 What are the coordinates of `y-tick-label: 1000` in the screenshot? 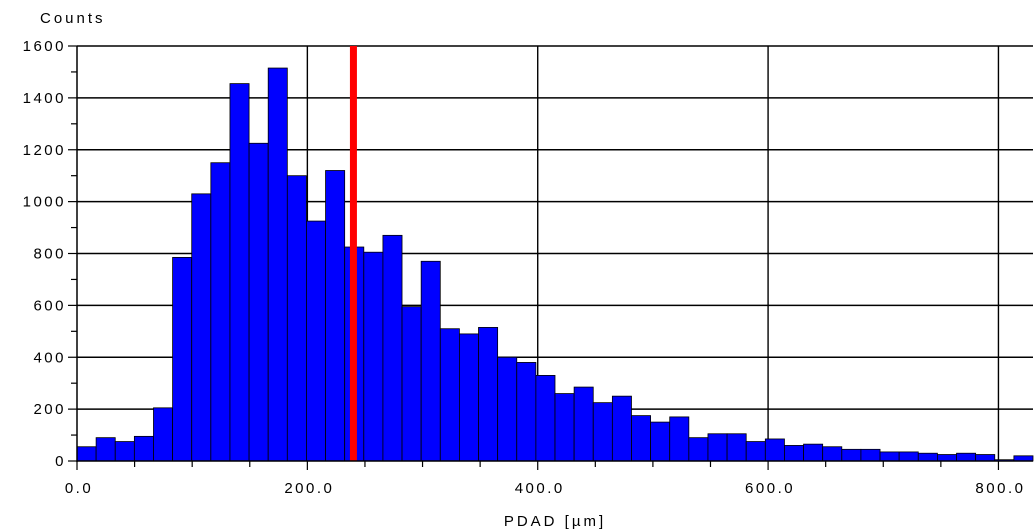 It's located at (44, 202).